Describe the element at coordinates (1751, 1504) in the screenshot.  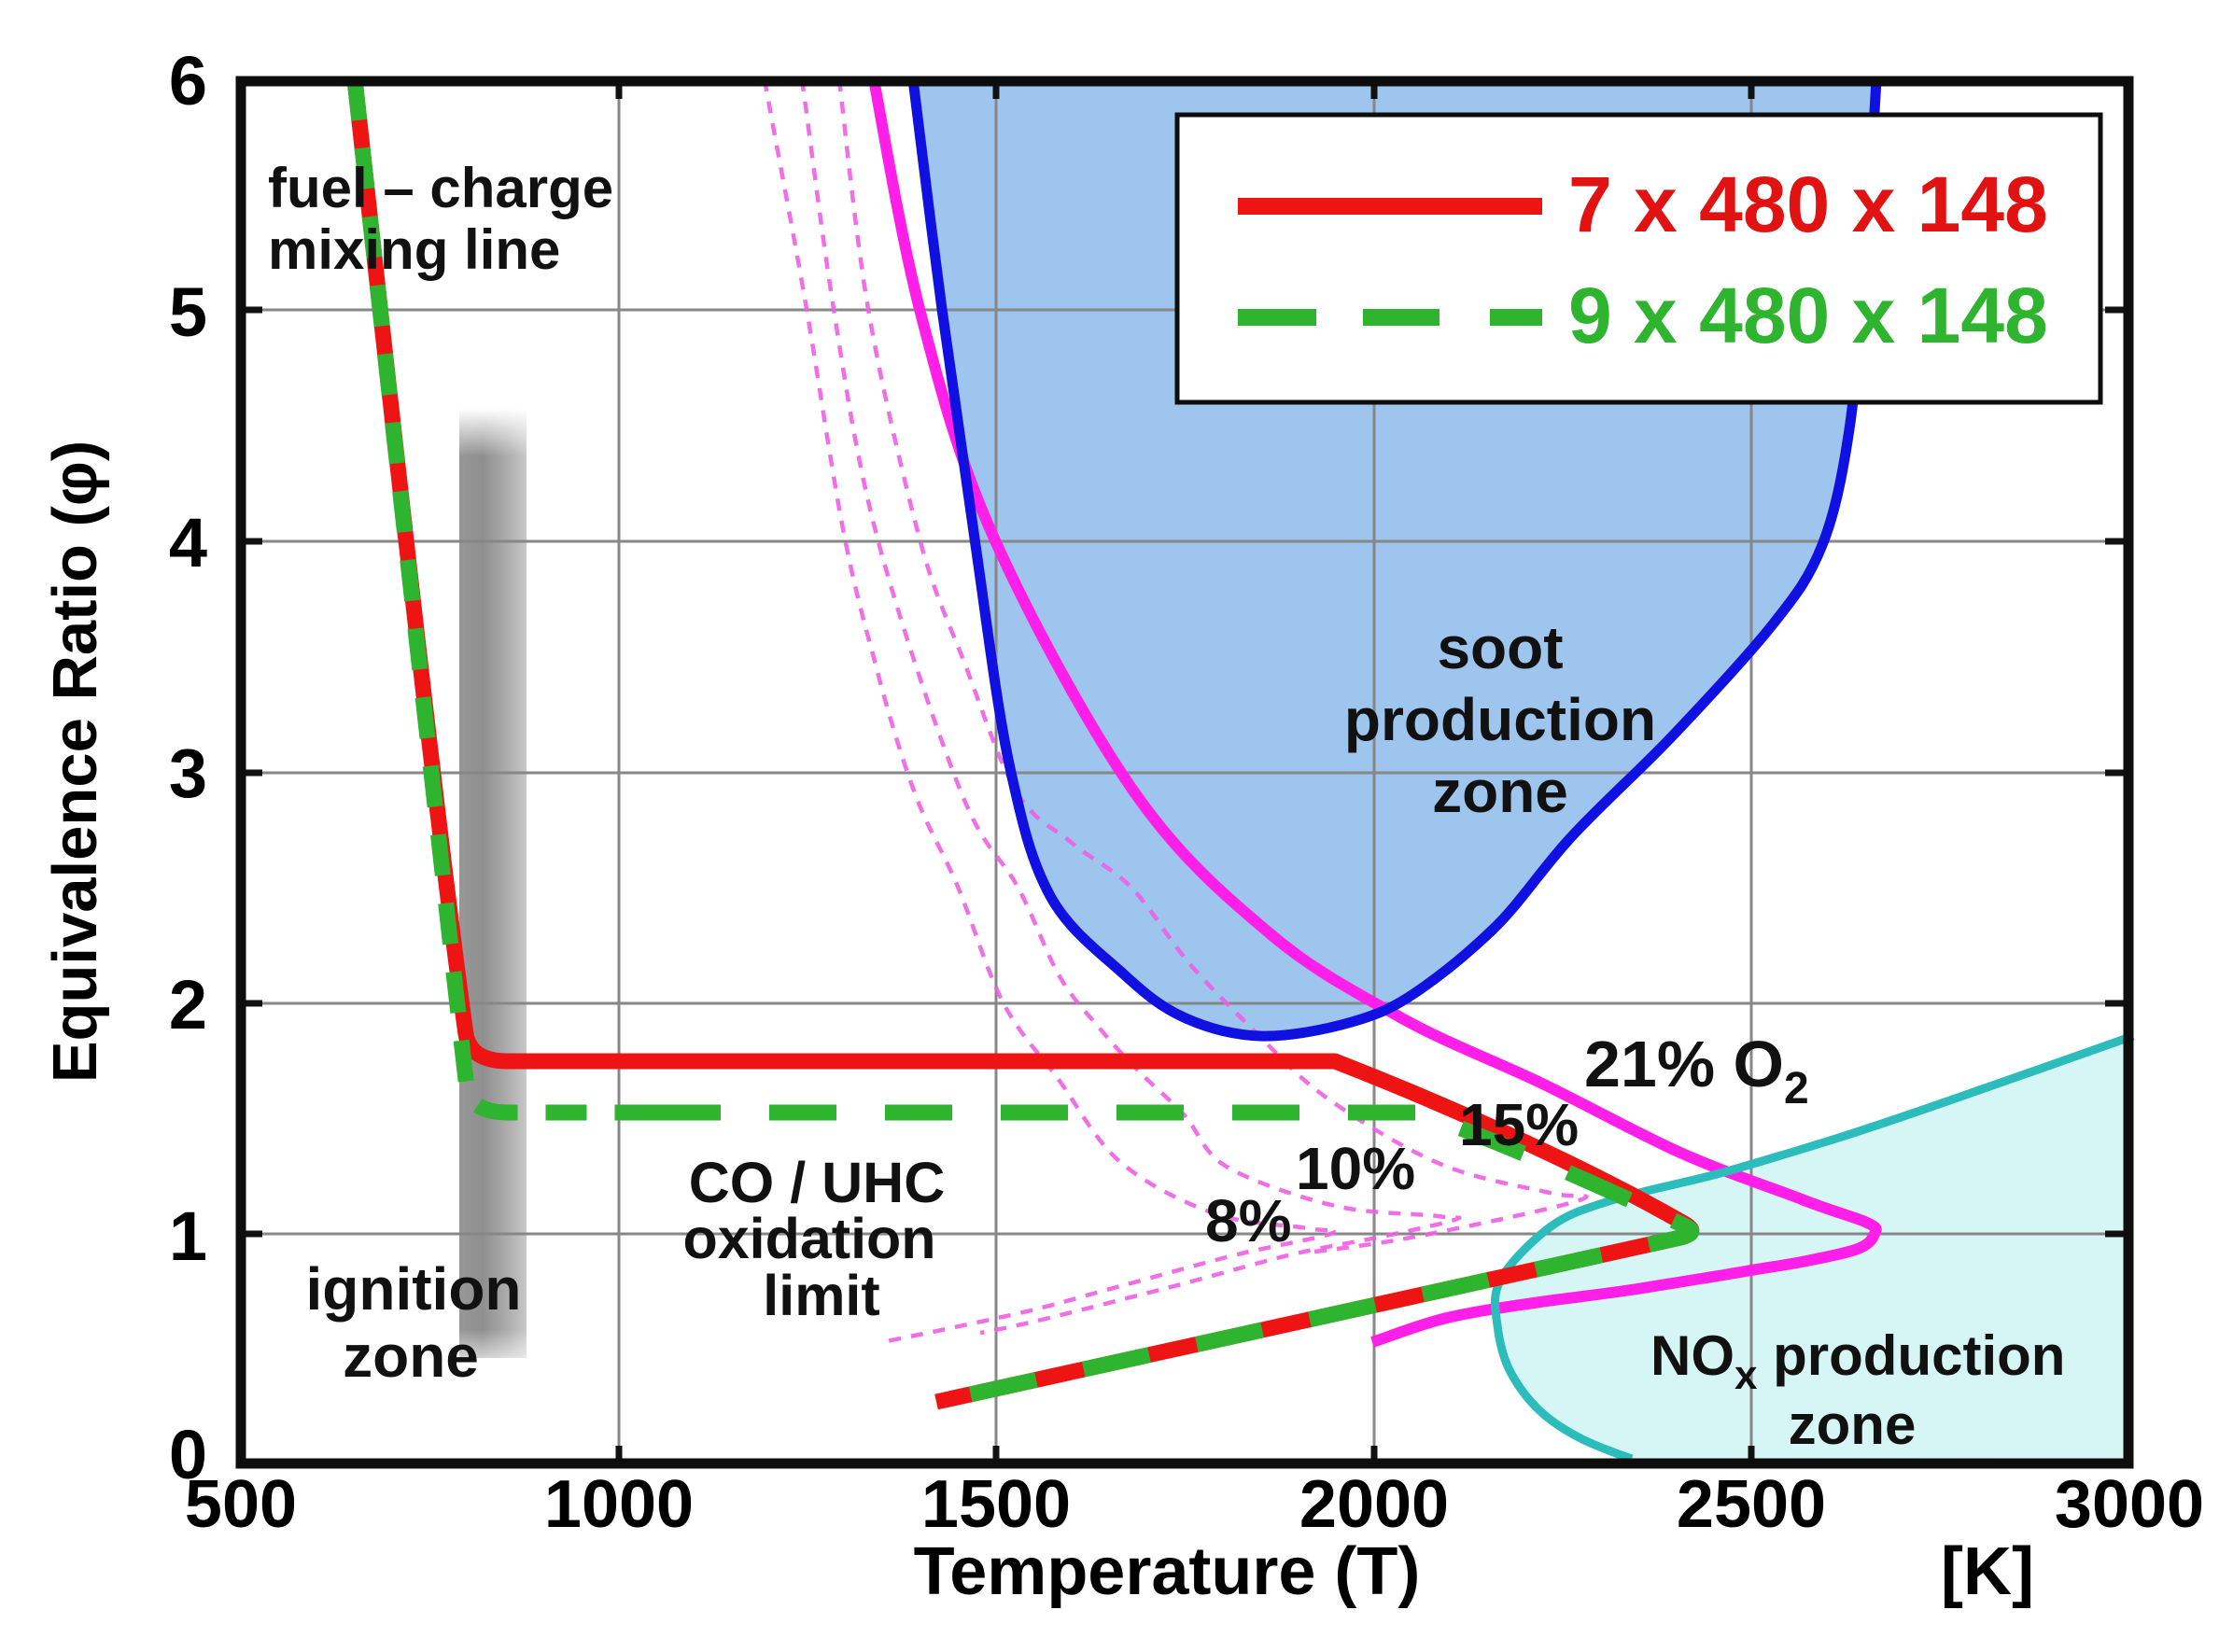
I see `svg-text: 2500` at that location.